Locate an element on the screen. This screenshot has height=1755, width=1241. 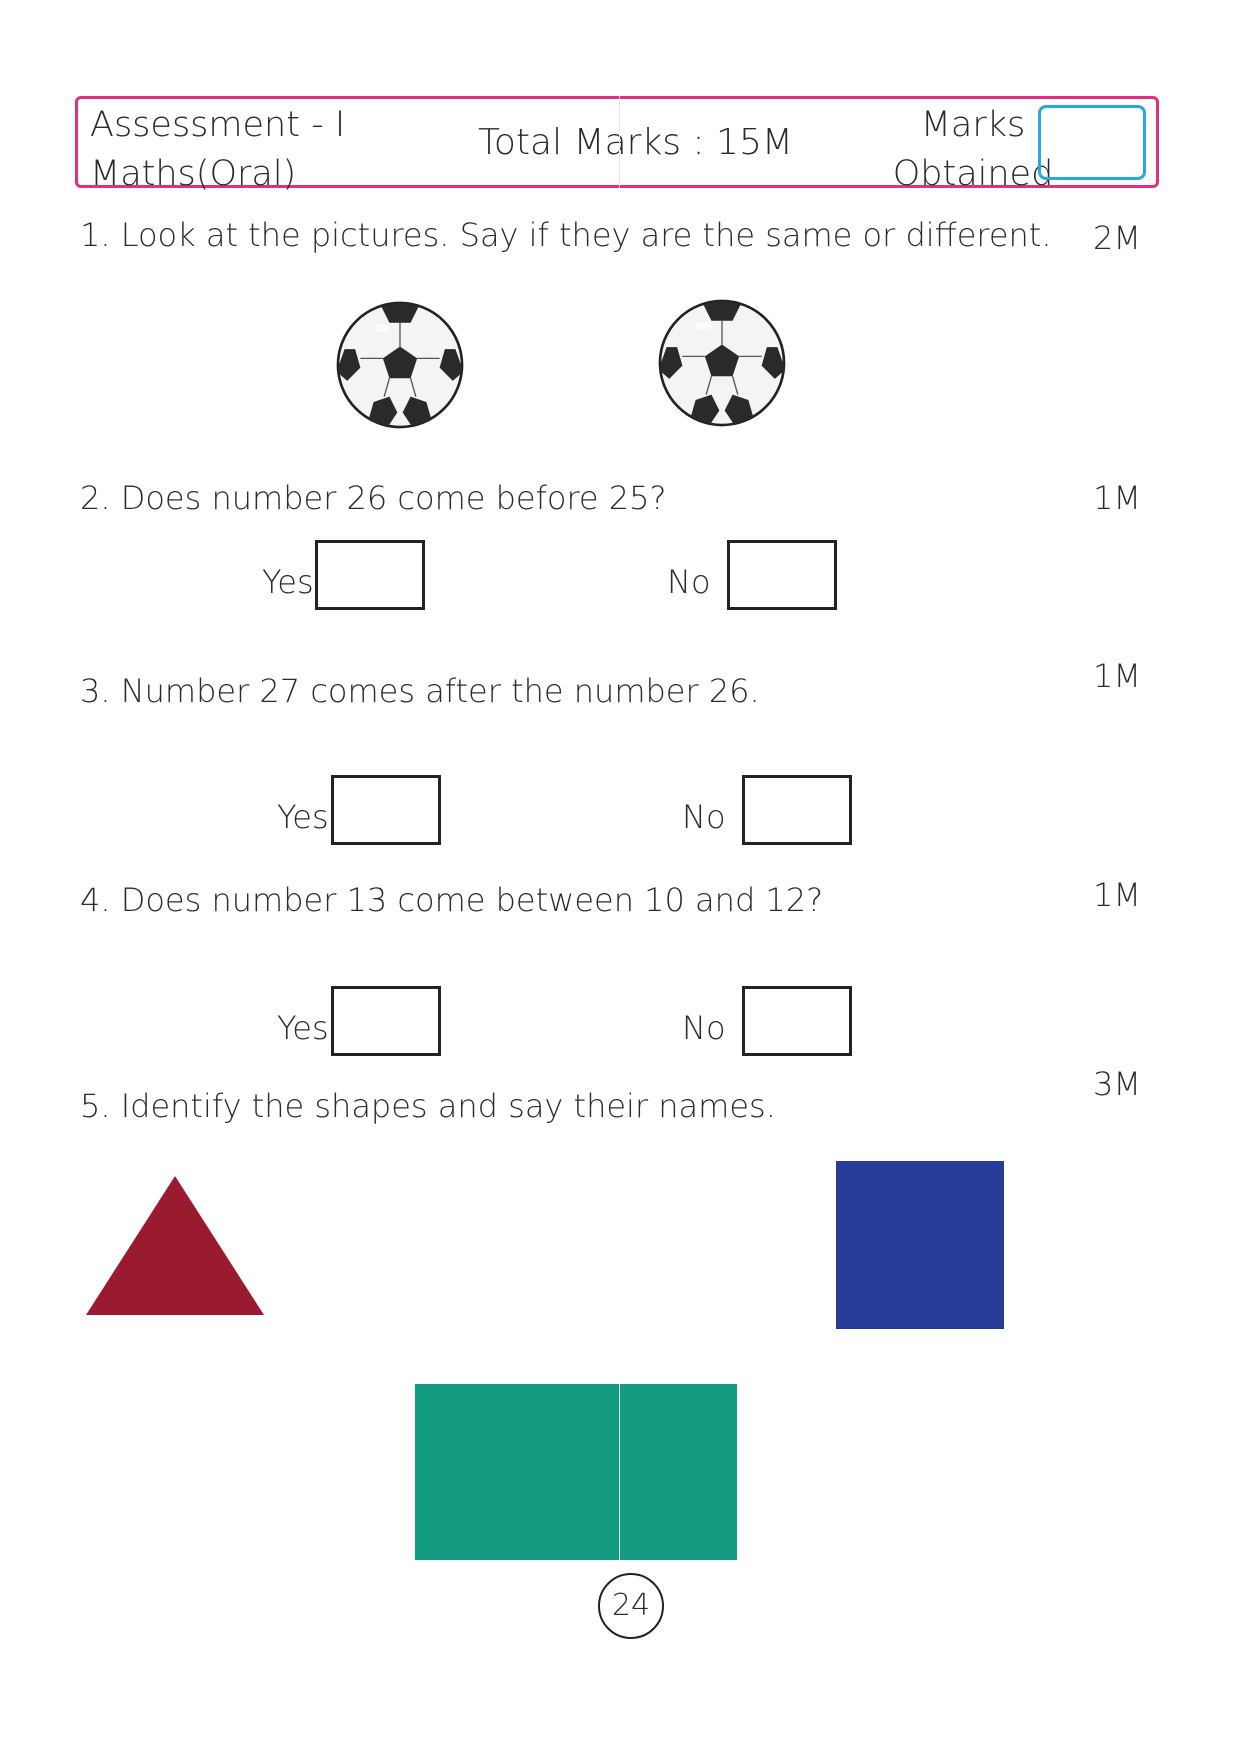
question-2-yes-label: Yes is located at coordinates (288, 582).